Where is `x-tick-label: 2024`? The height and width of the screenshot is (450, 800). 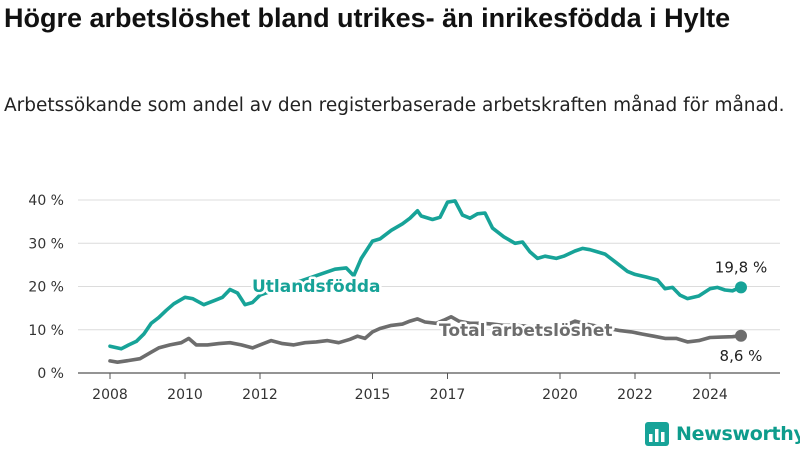 x-tick-label: 2024 is located at coordinates (710, 395).